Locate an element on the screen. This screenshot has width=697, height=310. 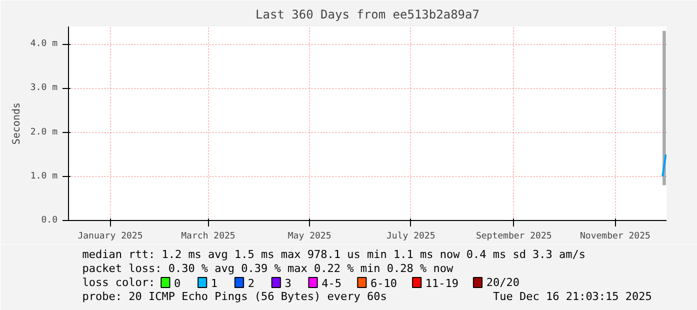
x-tick-label: November 2025 is located at coordinates (615, 237).